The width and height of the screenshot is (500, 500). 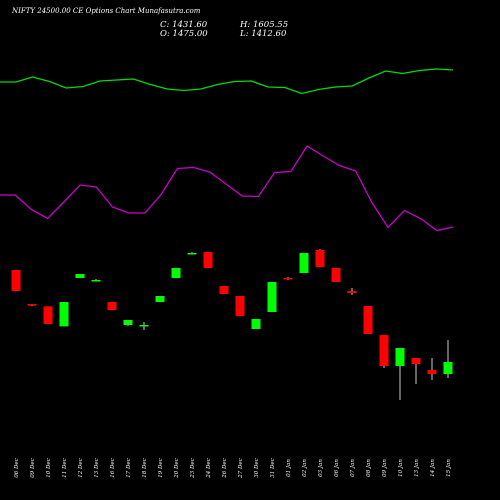 I want to click on x-tick-label: 30 Dec, so click(x=257, y=468).